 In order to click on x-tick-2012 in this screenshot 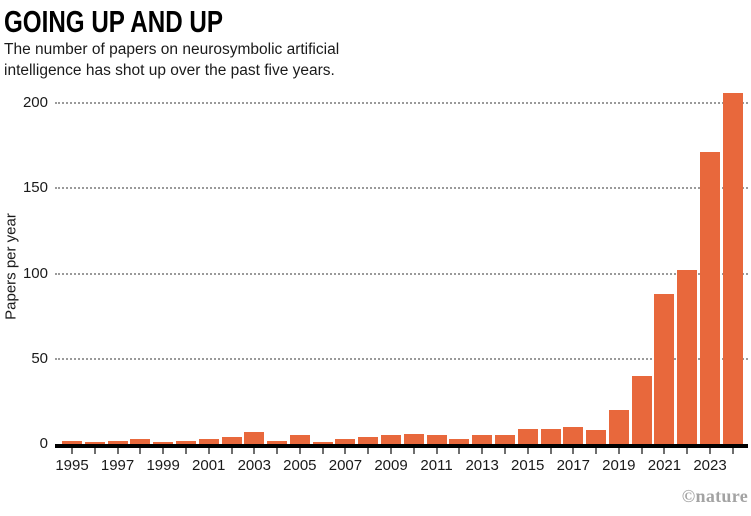, I will do `click(459, 451)`.